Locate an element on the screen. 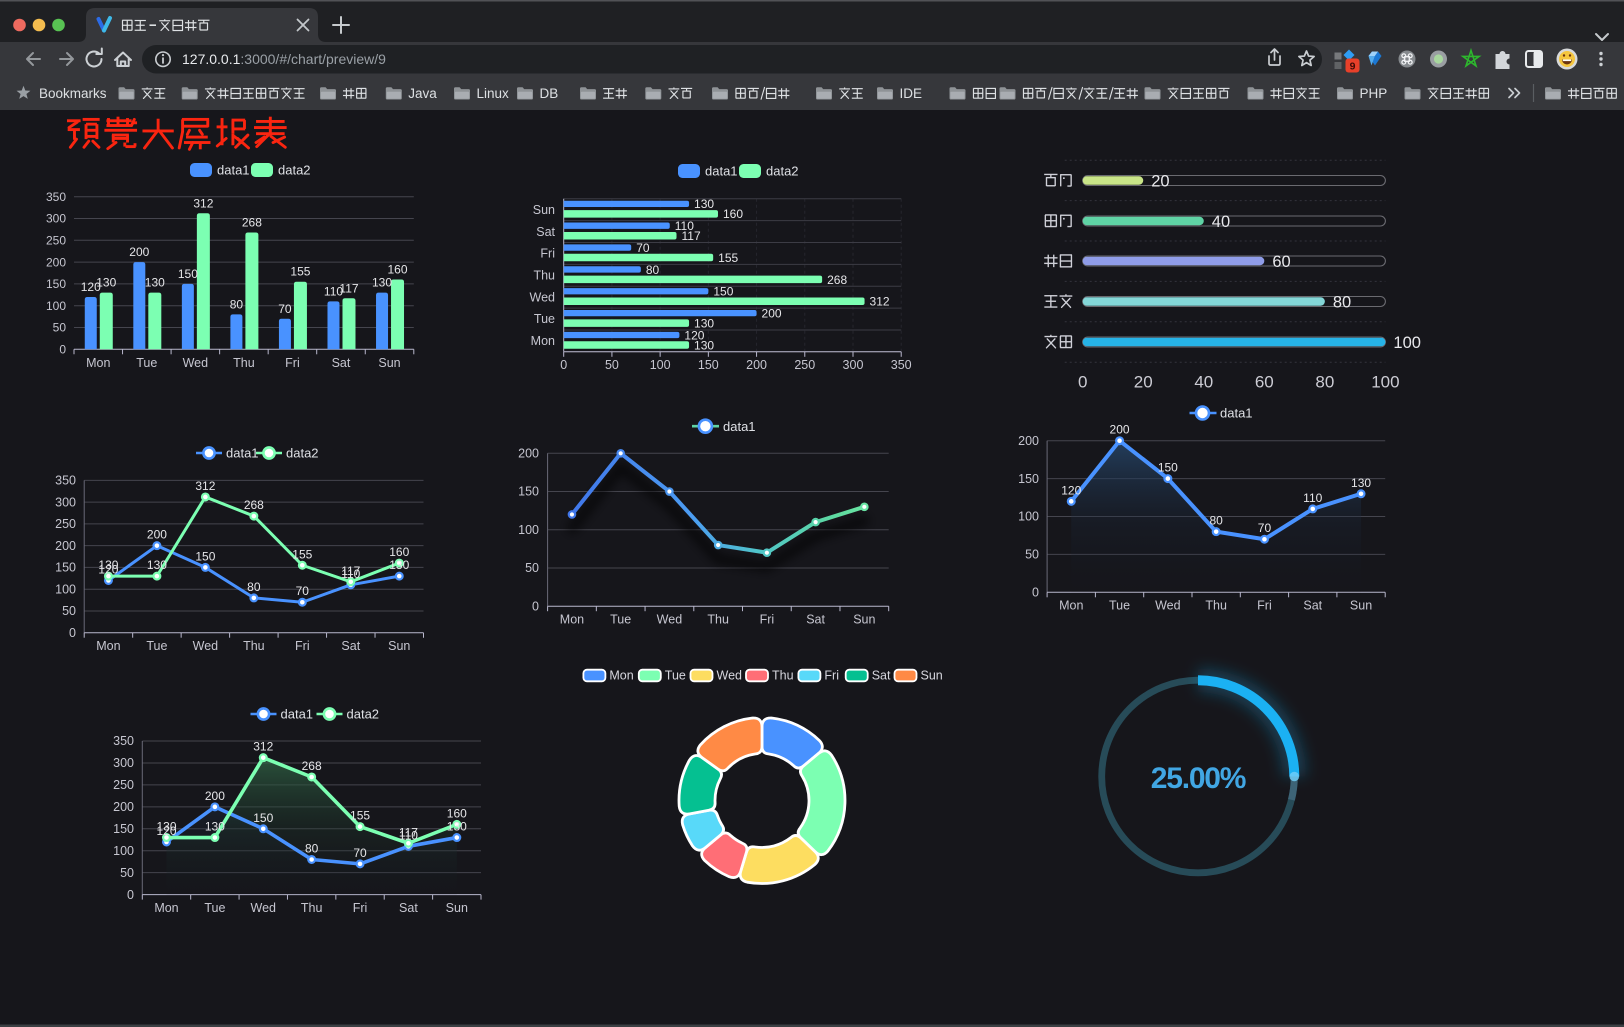  svg-text: Java is located at coordinates (422, 93).